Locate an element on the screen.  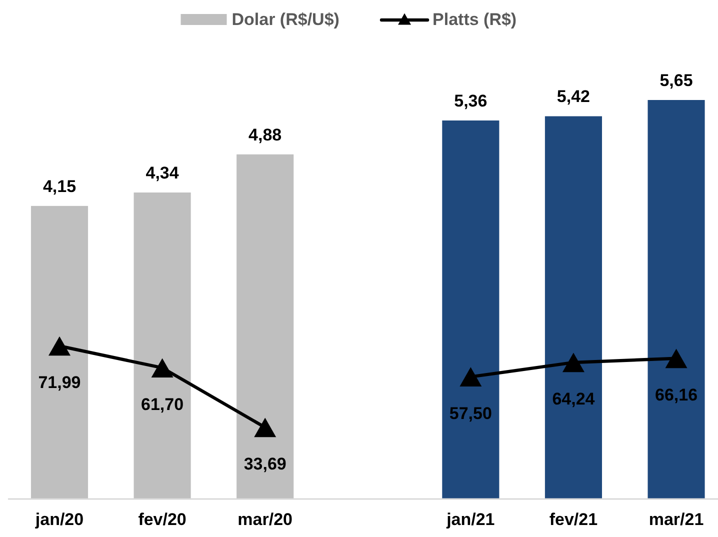
data-label: 61,70 is located at coordinates (162, 404).